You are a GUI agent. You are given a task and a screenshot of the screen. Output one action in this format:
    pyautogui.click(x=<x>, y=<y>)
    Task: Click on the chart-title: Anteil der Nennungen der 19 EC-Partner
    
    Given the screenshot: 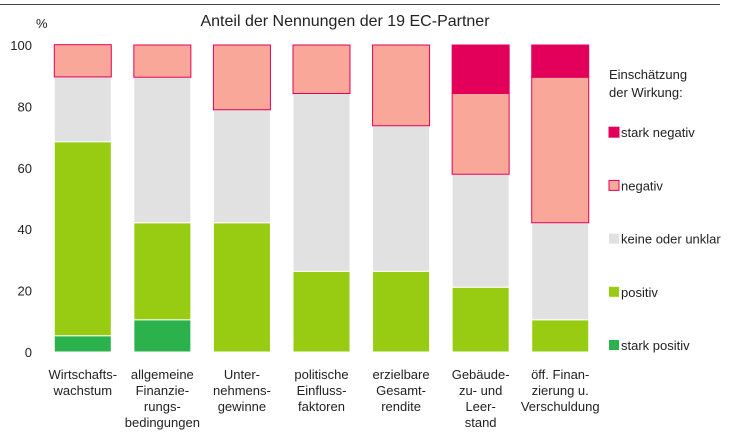 What is the action you would take?
    pyautogui.click(x=345, y=21)
    